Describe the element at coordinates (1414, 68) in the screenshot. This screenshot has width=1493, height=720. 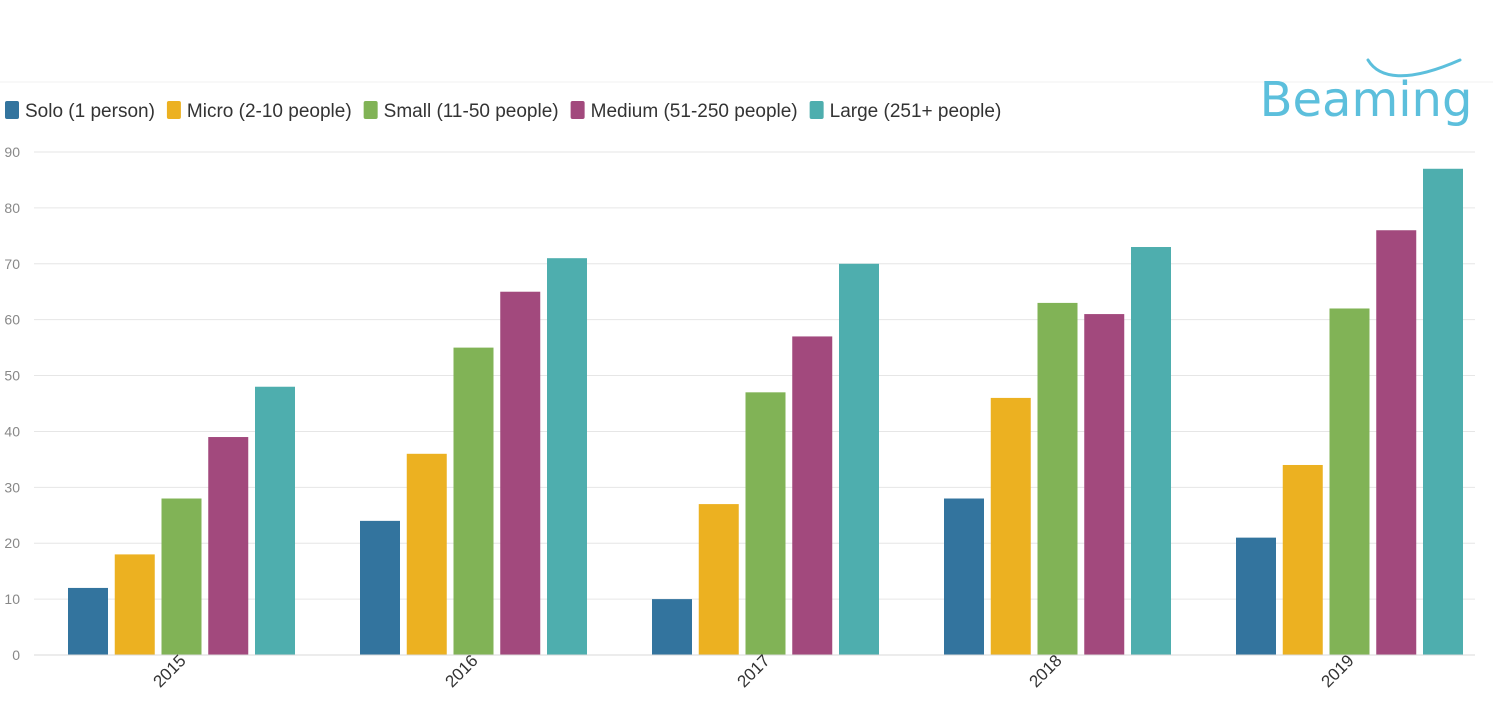
I see `logo-swoosh` at that location.